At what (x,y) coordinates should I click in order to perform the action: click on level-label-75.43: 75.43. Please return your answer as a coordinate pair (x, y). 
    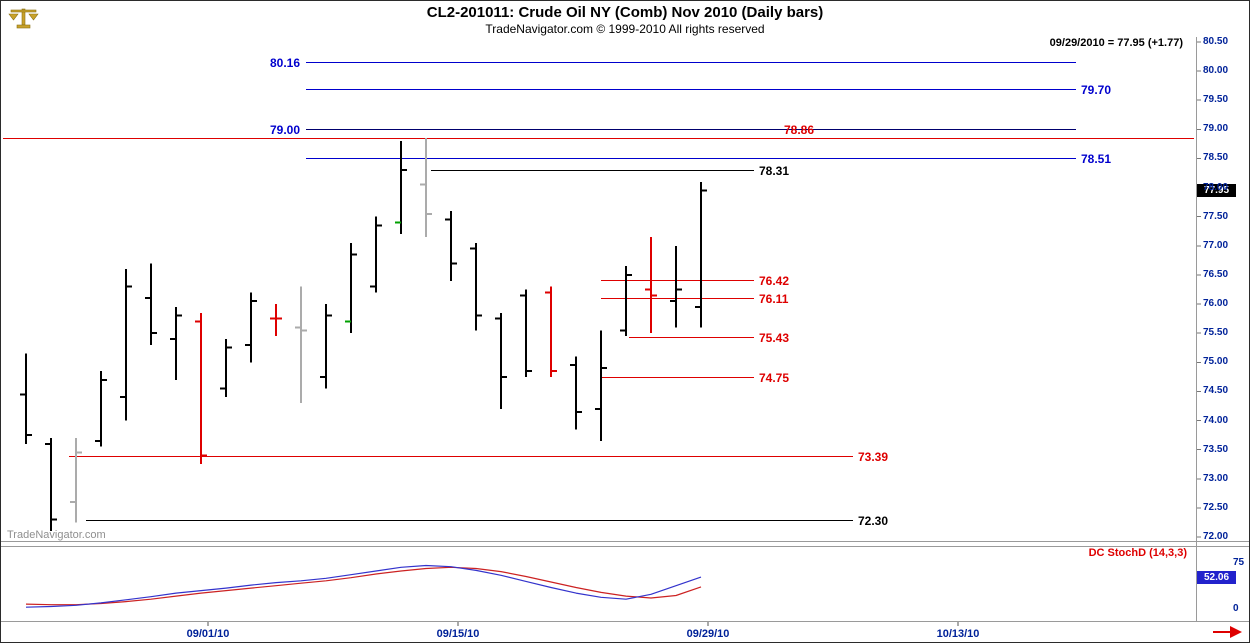
    Looking at the image, I should click on (774, 337).